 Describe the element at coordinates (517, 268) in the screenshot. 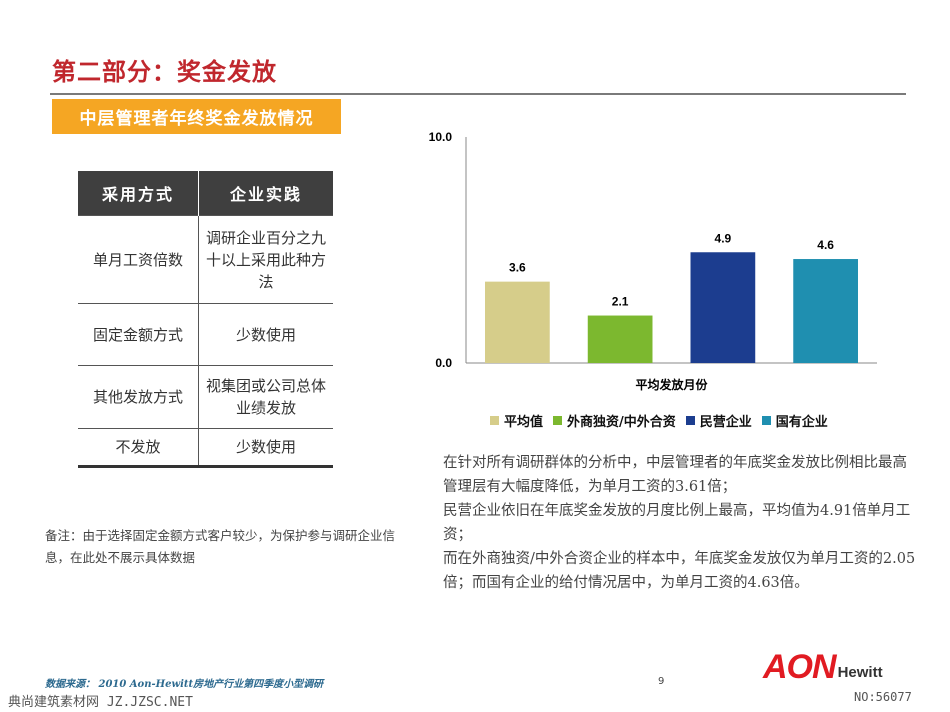

I see `data-label: 3.6` at that location.